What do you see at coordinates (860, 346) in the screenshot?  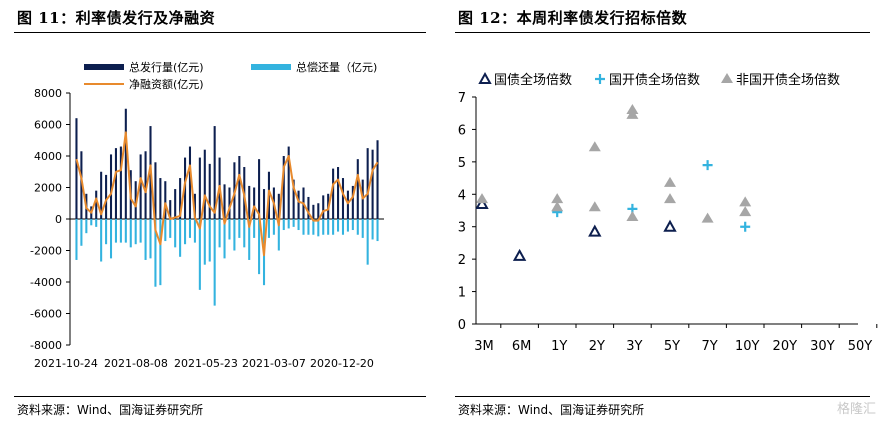 I see `right-x-tick-label: 50Y` at bounding box center [860, 346].